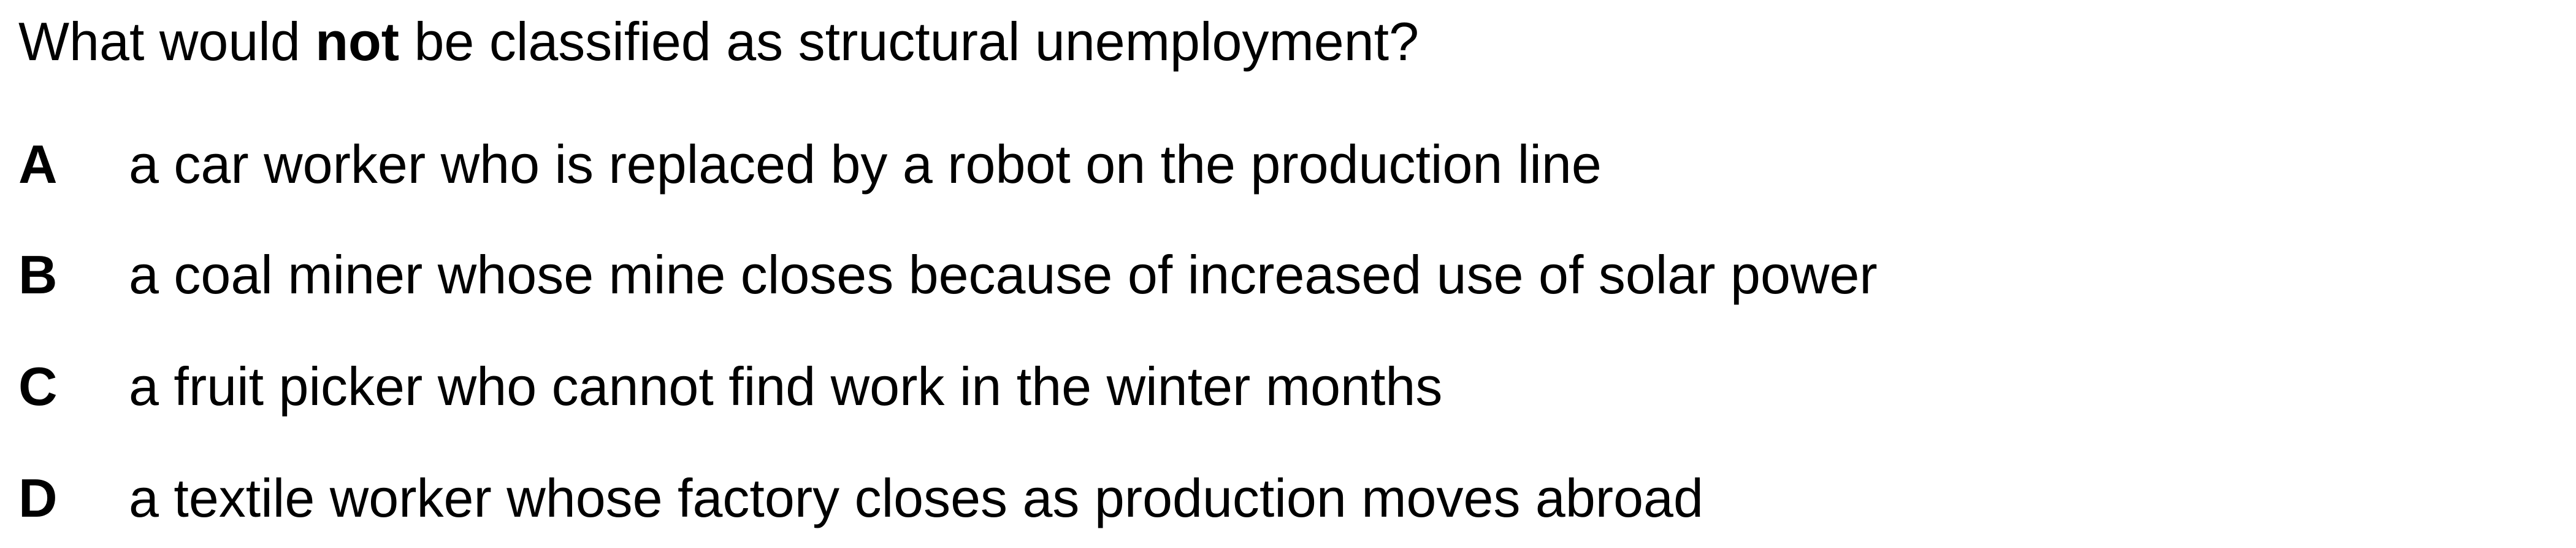  What do you see at coordinates (167, 41) in the screenshot?
I see `question-text-before: What would` at bounding box center [167, 41].